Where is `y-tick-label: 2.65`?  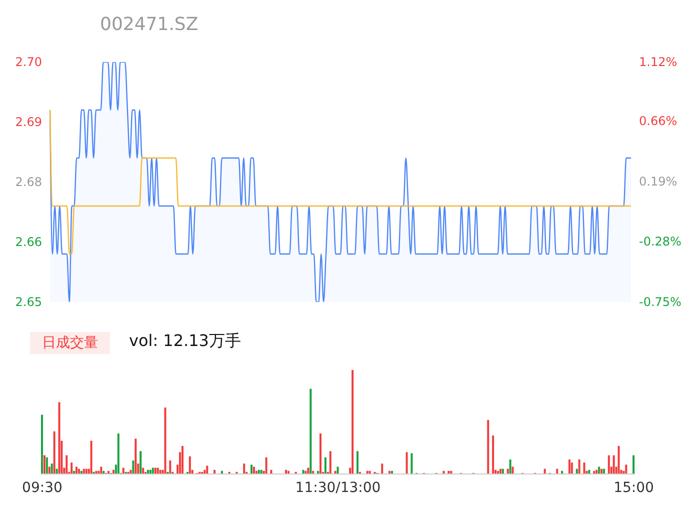
y-tick-label: 2.65 is located at coordinates (28, 302).